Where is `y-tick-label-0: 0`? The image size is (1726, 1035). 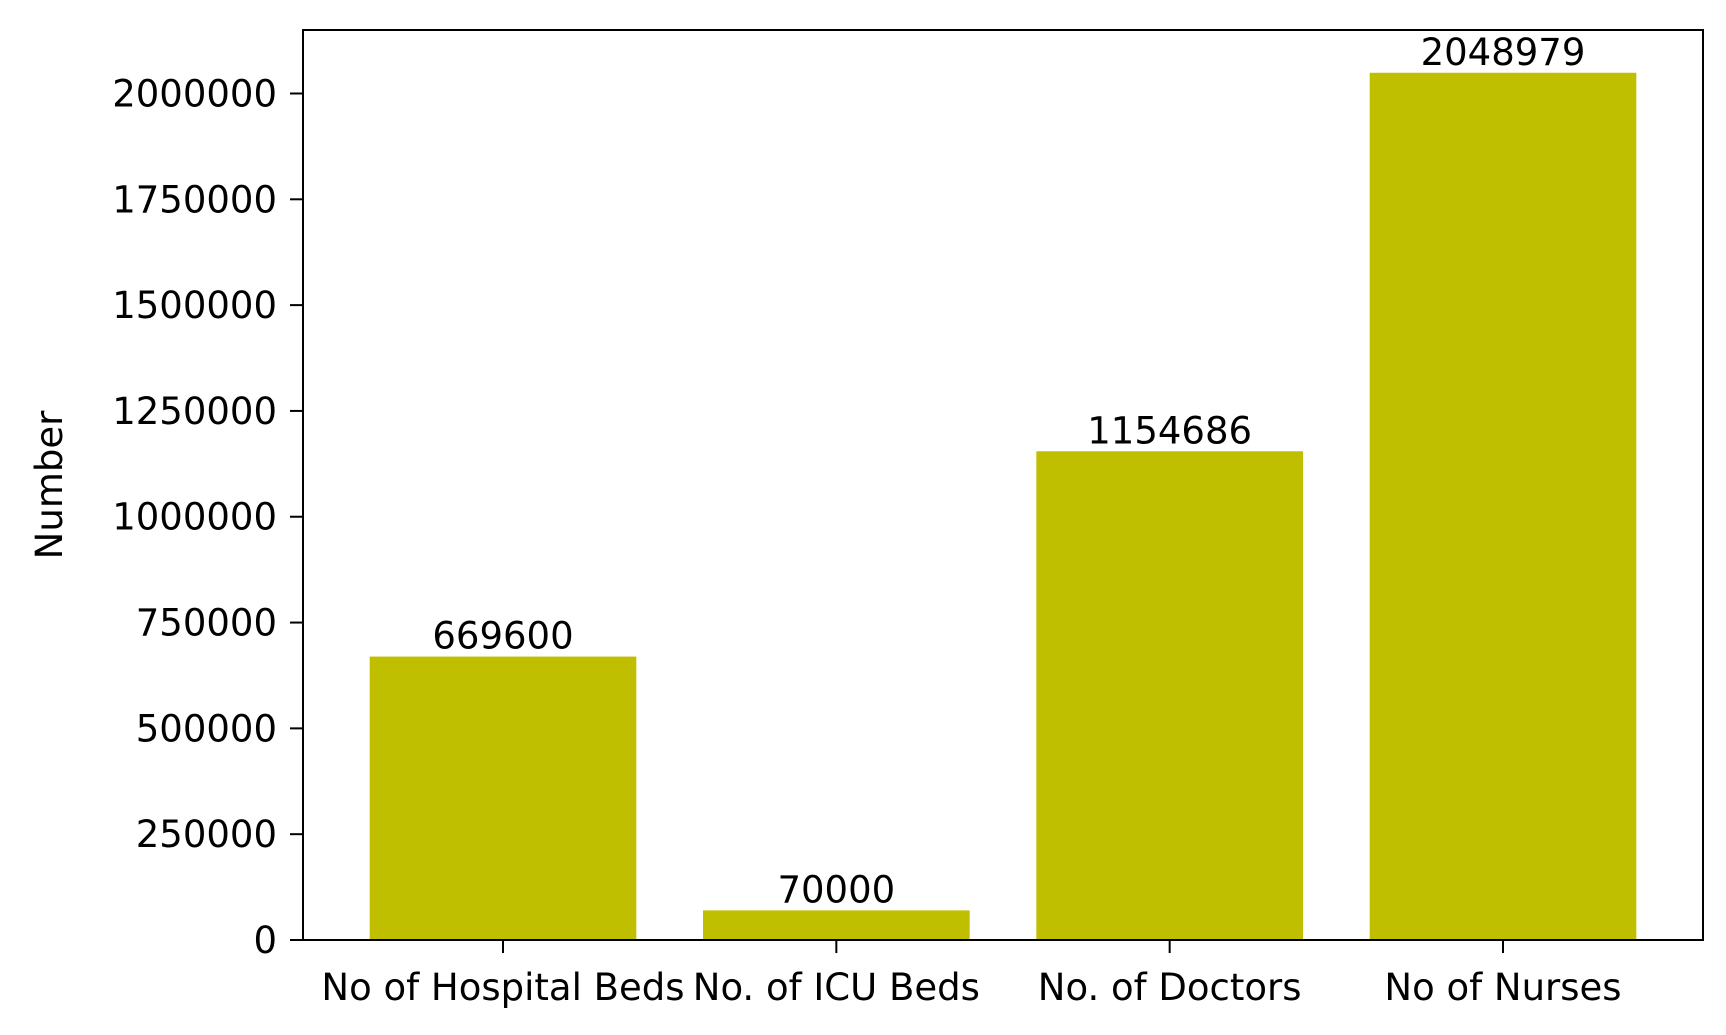 y-tick-label-0: 0 is located at coordinates (265, 940).